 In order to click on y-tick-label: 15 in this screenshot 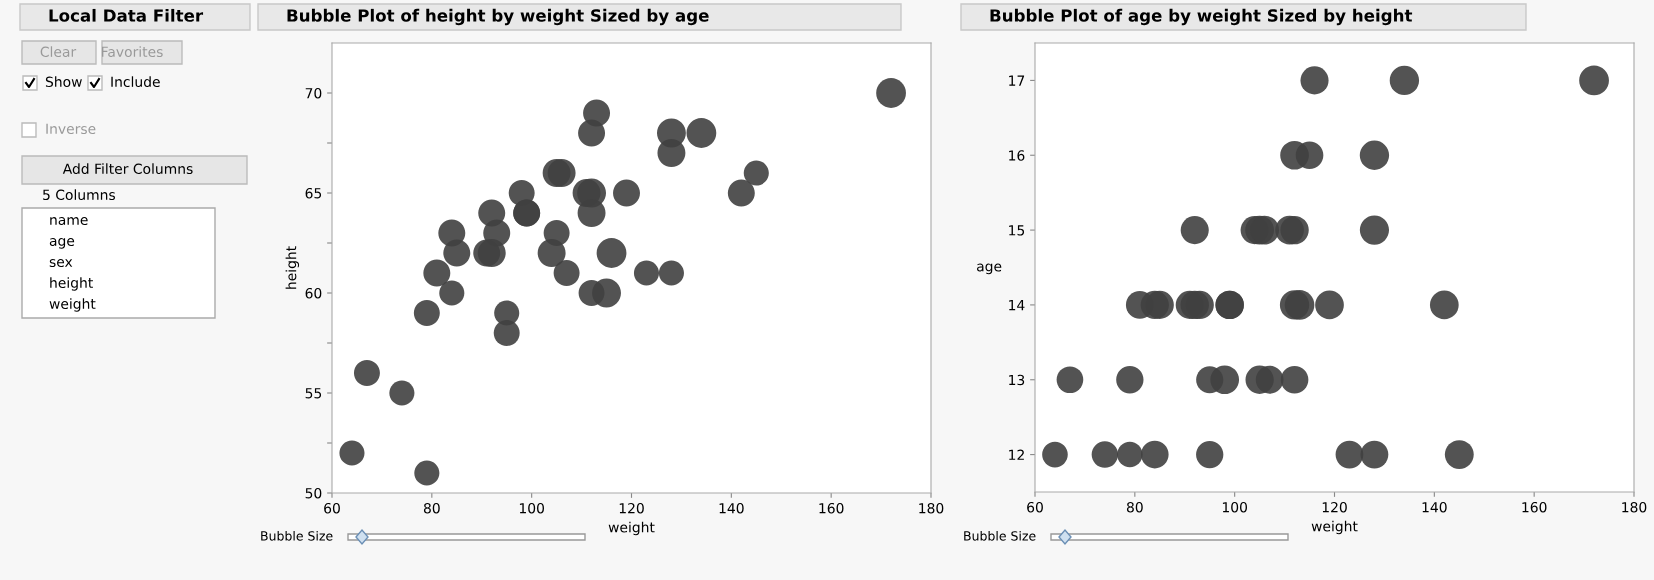, I will do `click(1017, 230)`.